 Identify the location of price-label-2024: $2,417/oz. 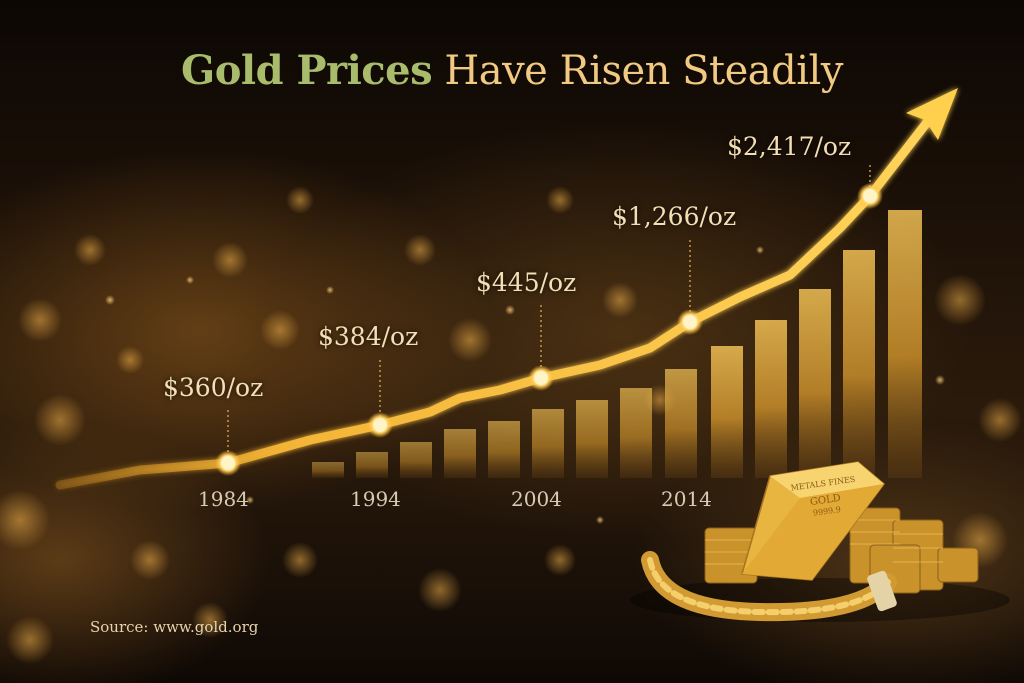
(789, 146).